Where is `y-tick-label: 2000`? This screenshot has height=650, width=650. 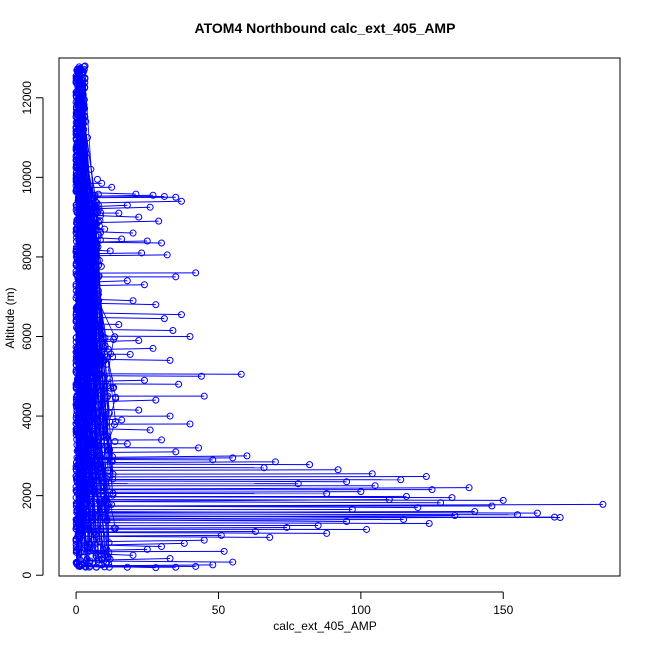 y-tick-label: 2000 is located at coordinates (27, 495).